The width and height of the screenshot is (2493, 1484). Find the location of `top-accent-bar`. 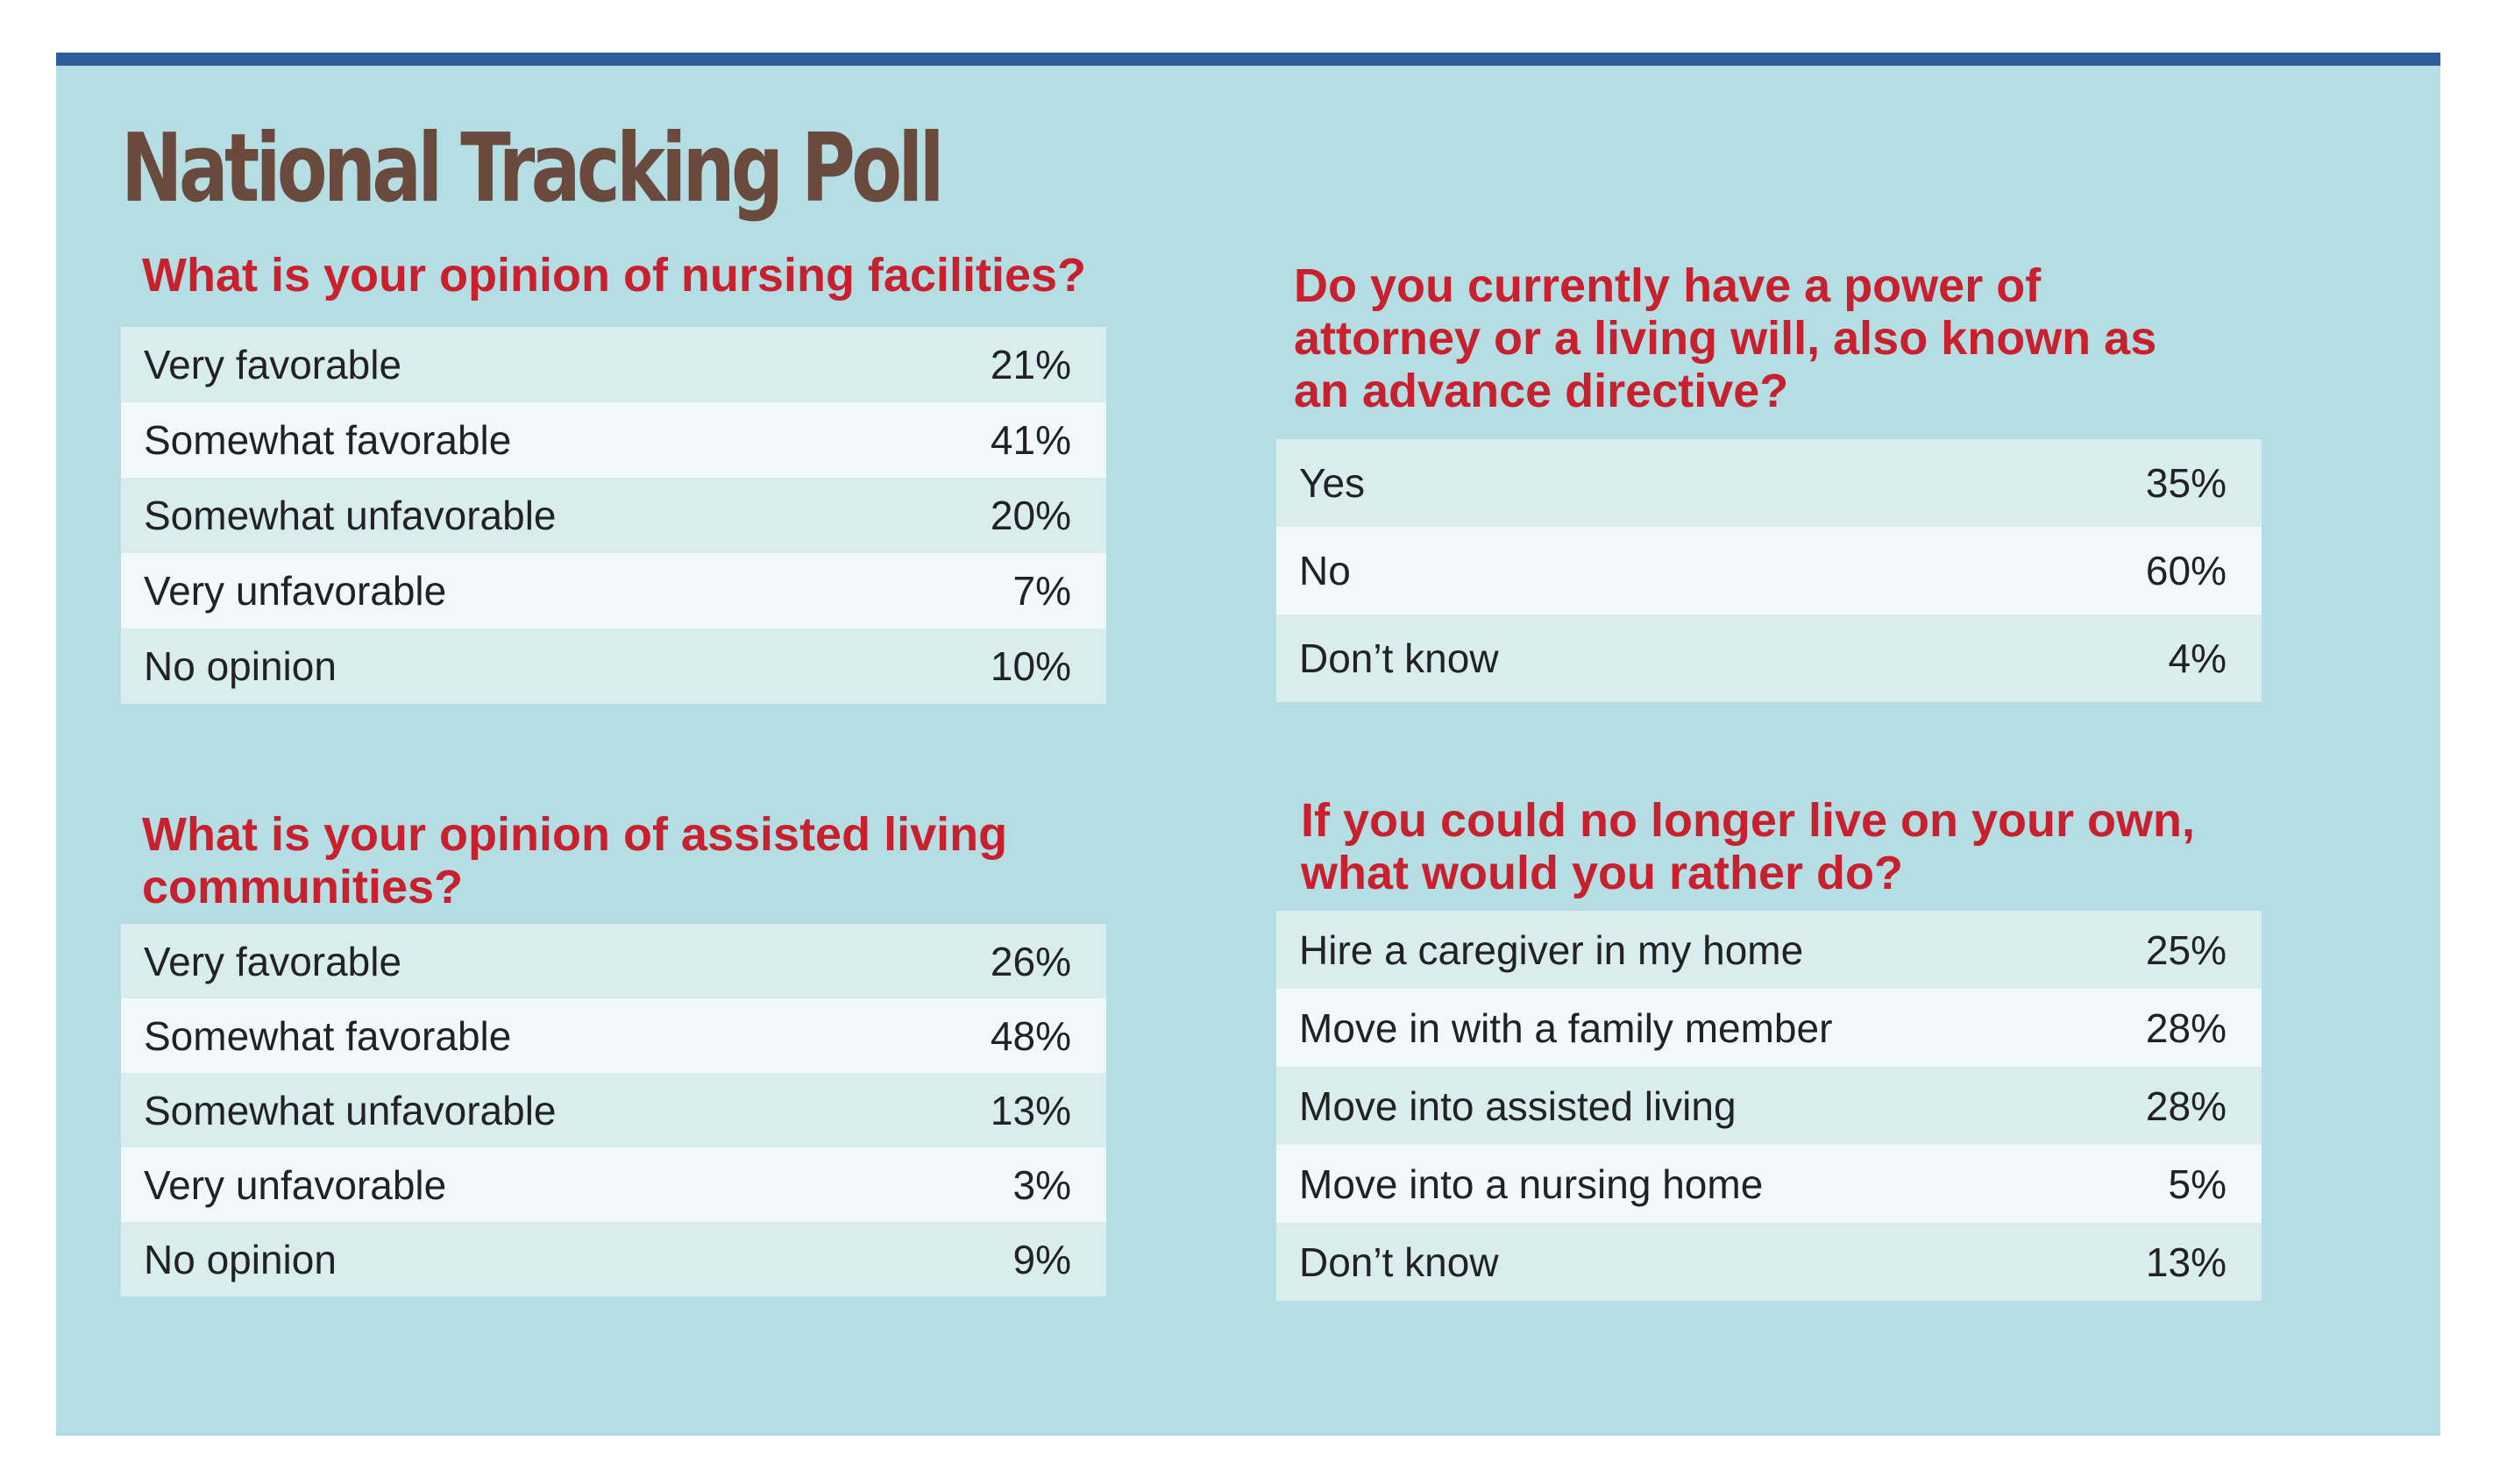

top-accent-bar is located at coordinates (1248, 59).